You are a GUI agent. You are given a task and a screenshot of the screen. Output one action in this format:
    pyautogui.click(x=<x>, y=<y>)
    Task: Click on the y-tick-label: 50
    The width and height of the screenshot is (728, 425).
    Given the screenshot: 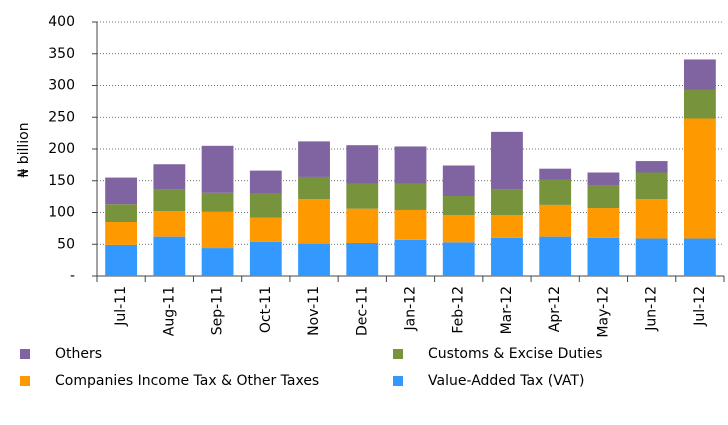 What is the action you would take?
    pyautogui.click(x=66, y=244)
    